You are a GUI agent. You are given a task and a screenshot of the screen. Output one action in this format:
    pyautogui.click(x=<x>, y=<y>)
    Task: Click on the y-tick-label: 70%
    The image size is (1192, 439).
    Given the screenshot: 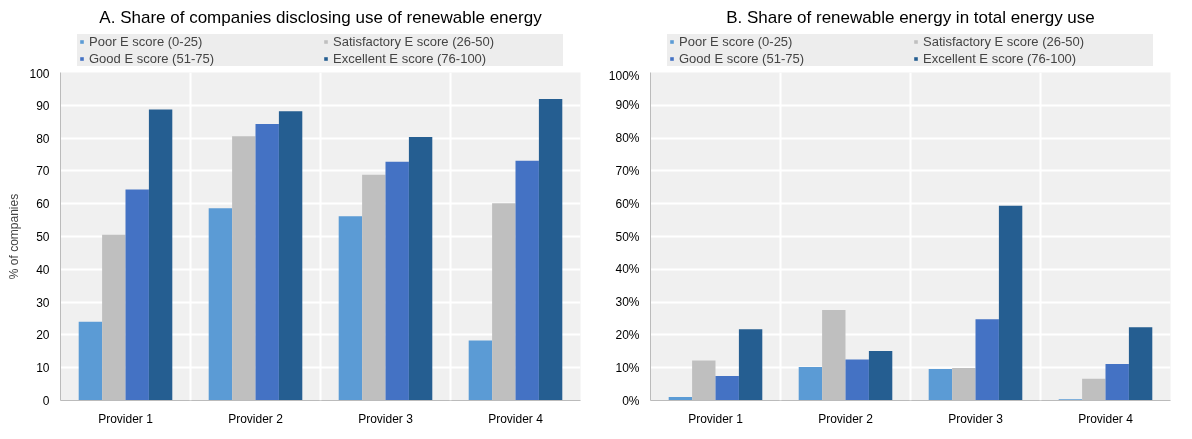 What is the action you would take?
    pyautogui.click(x=627, y=170)
    